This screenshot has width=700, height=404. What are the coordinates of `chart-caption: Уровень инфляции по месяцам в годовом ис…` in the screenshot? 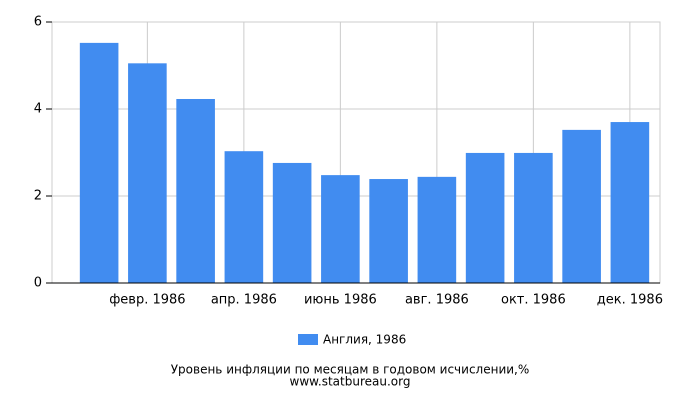 It's located at (350, 370).